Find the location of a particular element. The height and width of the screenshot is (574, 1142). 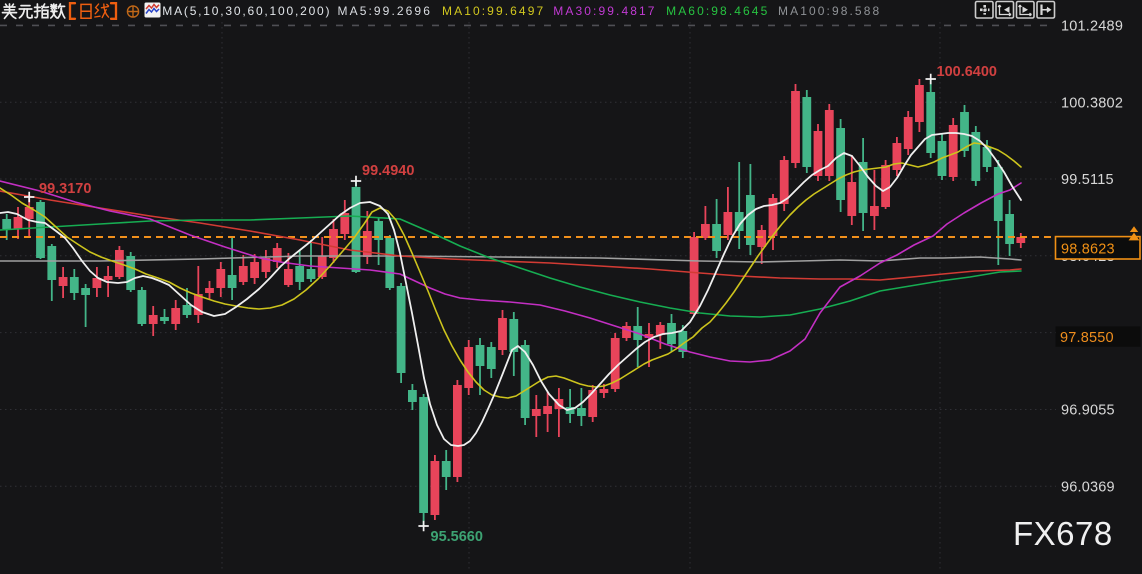

svg-text: FX678 is located at coordinates (1063, 533).